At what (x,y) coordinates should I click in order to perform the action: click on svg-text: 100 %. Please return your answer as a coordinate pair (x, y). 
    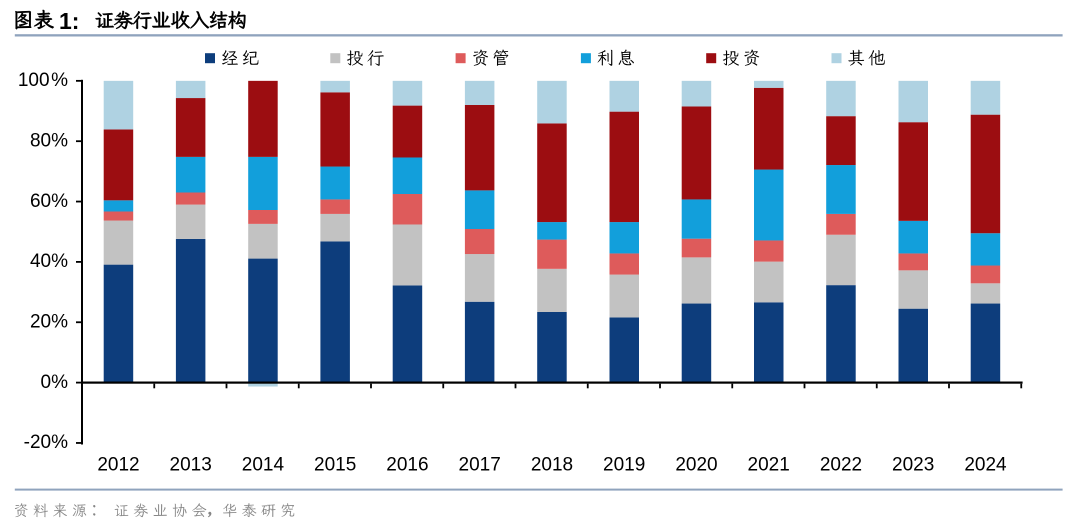
    Looking at the image, I should click on (43, 80).